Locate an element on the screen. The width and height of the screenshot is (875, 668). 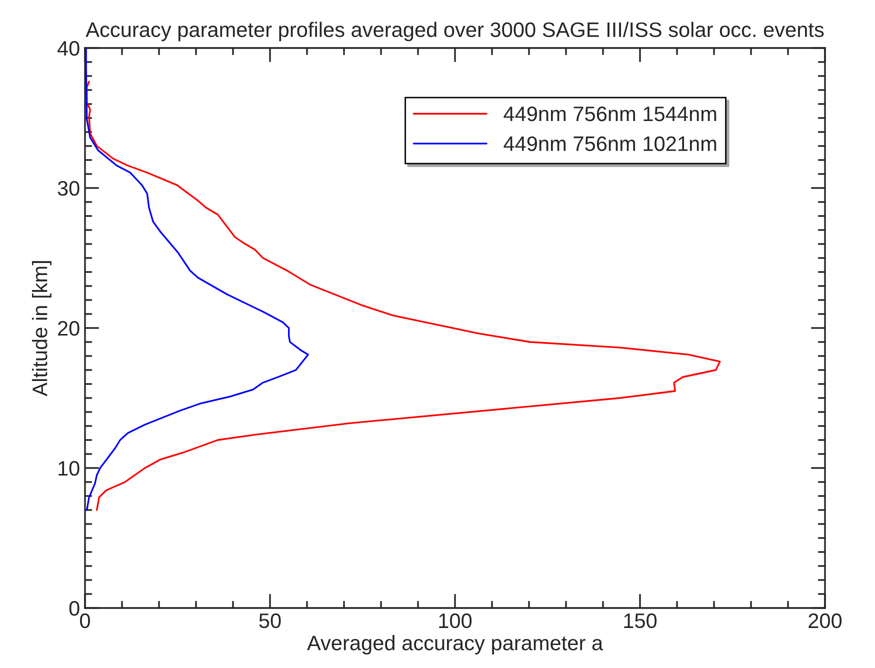
y-tick-label: 10 is located at coordinates (69, 468).